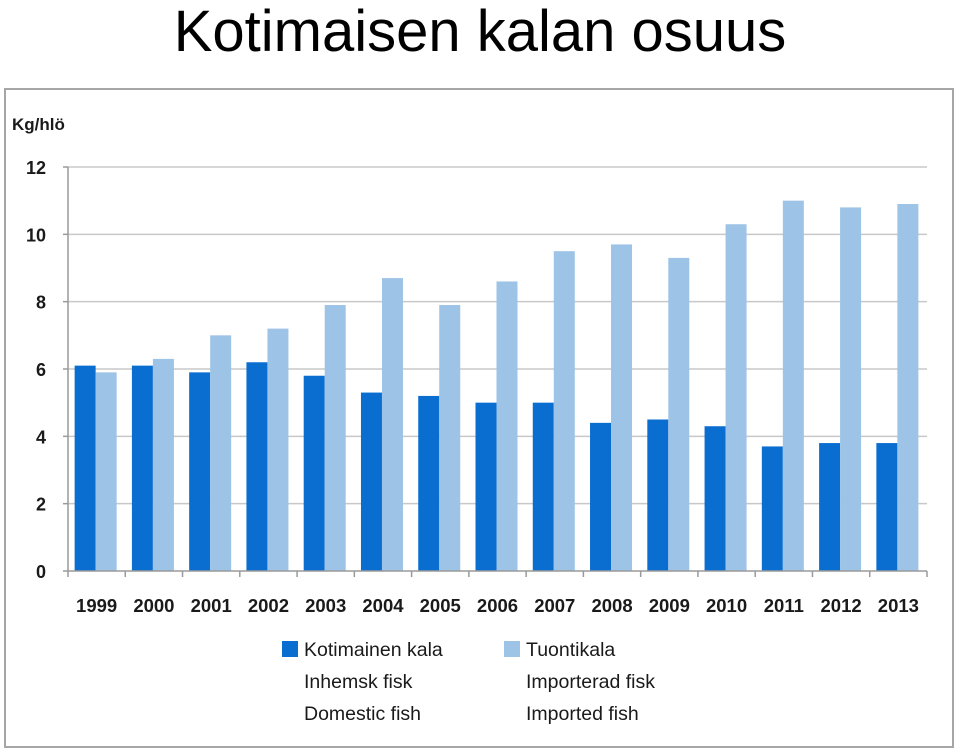 The width and height of the screenshot is (960, 752). Describe the element at coordinates (480, 32) in the screenshot. I see `page-title: Kotimaisen kalan osuus` at that location.